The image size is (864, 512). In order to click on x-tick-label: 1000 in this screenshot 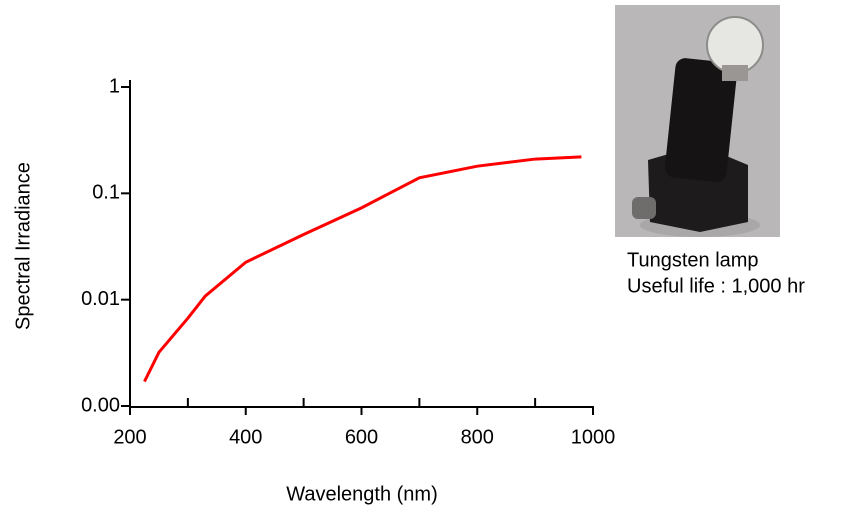, I will do `click(593, 437)`.